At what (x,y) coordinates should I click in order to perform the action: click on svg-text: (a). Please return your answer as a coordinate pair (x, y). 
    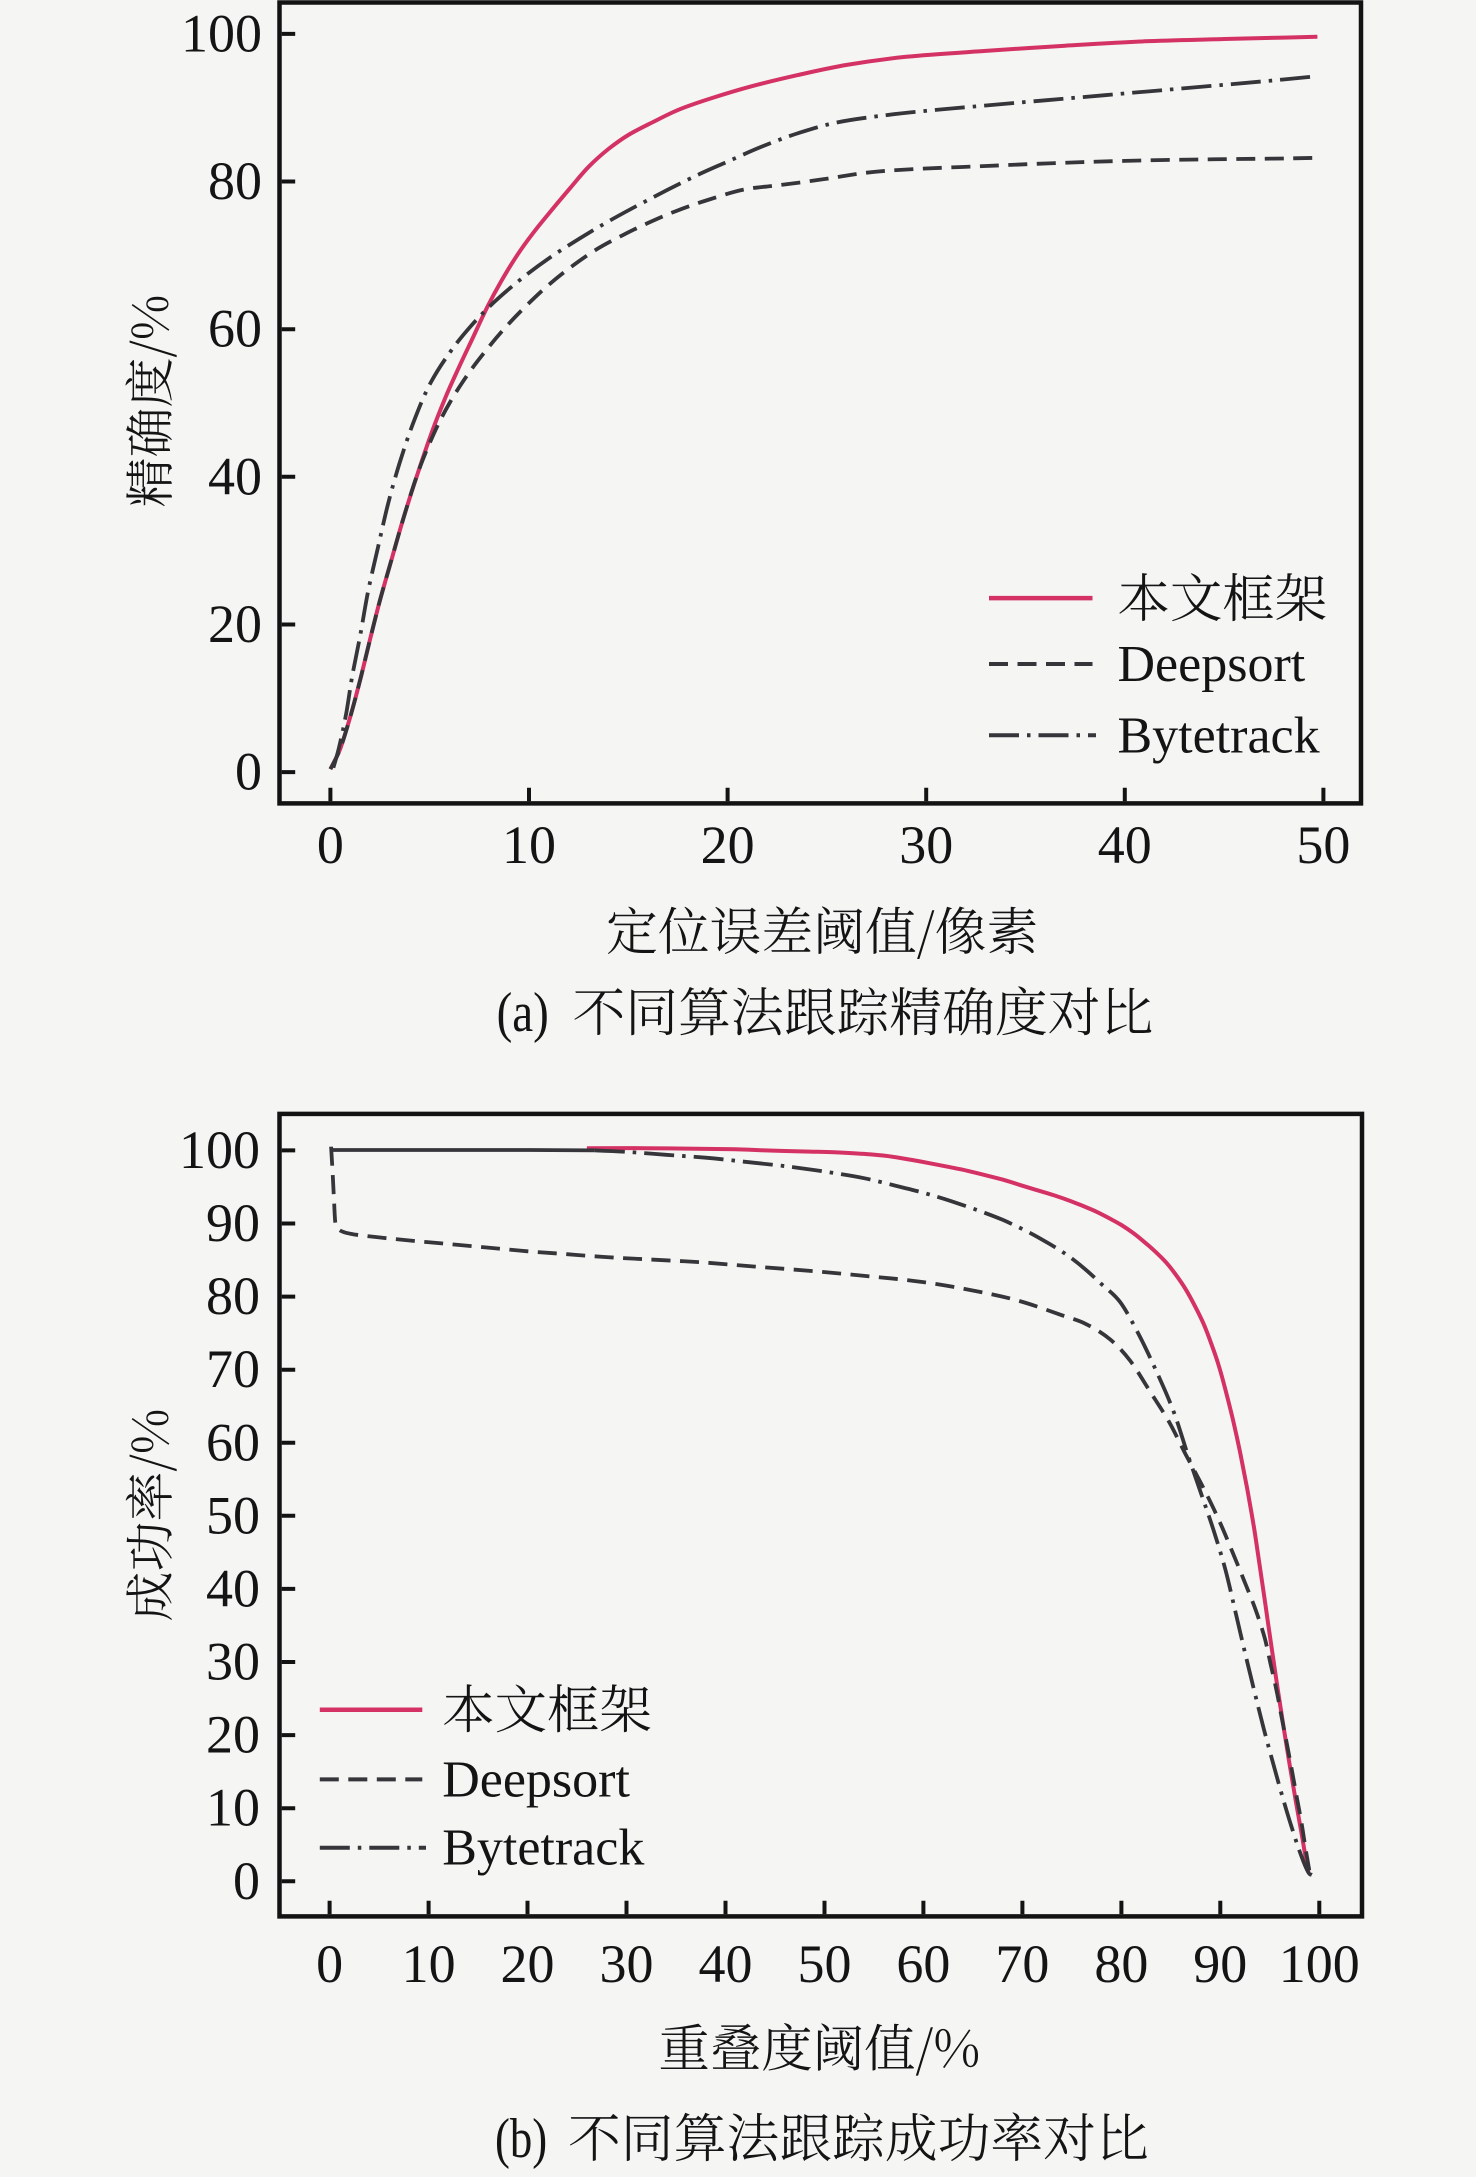
    Looking at the image, I should click on (523, 1013).